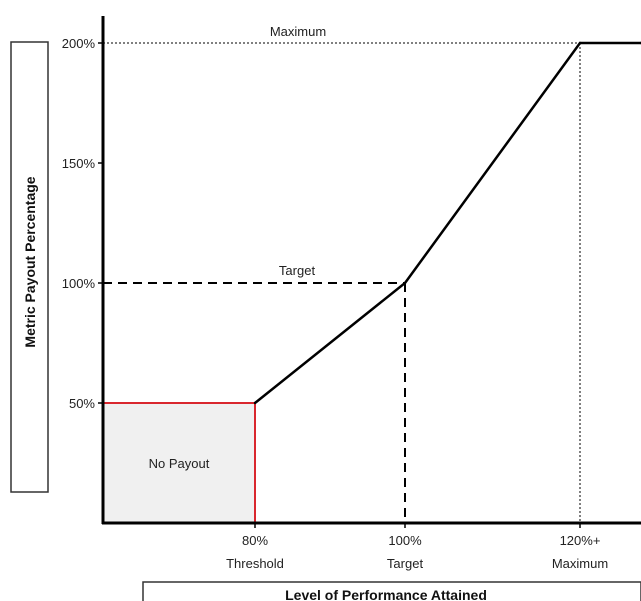 The width and height of the screenshot is (641, 601). I want to click on no-payout-region, so click(179, 463).